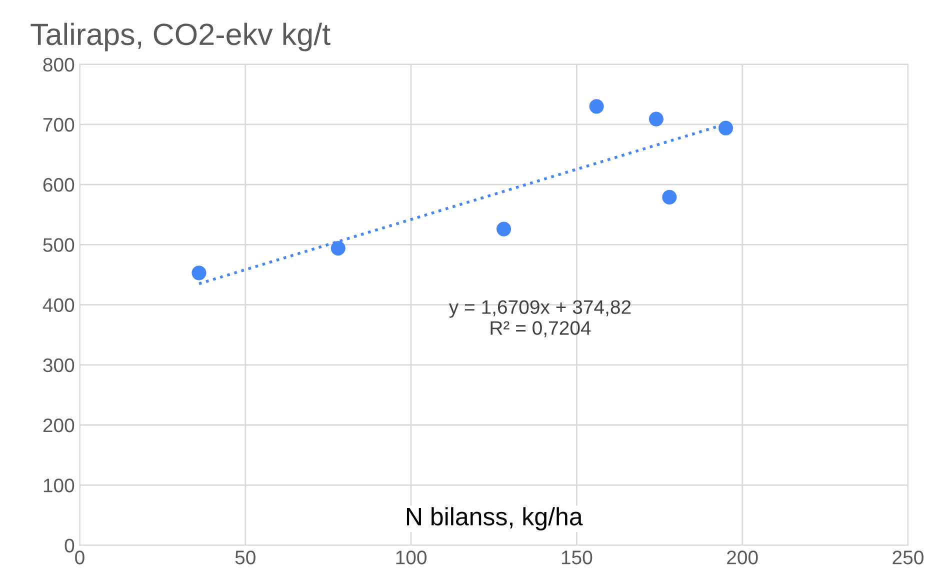 This screenshot has width=938, height=585. What do you see at coordinates (245, 557) in the screenshot?
I see `x-tick-label: 50` at bounding box center [245, 557].